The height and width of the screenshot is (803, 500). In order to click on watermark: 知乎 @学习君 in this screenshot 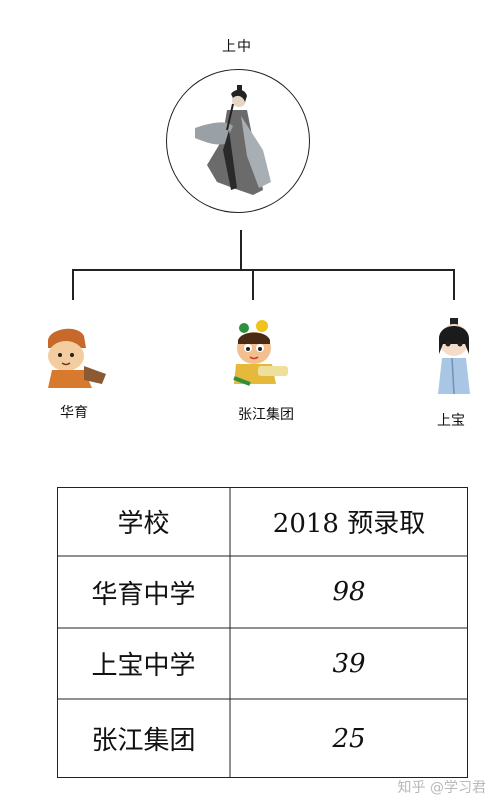, I will do `click(441, 788)`.